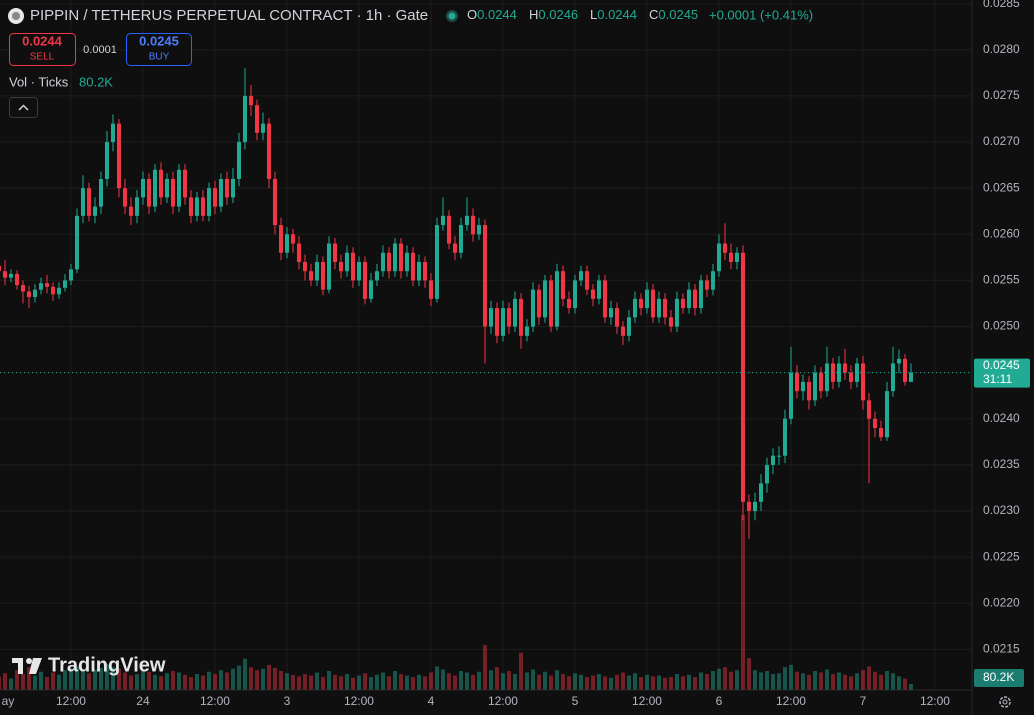 Image resolution: width=1034 pixels, height=715 pixels. I want to click on buy-price: 0.0245, so click(159, 40).